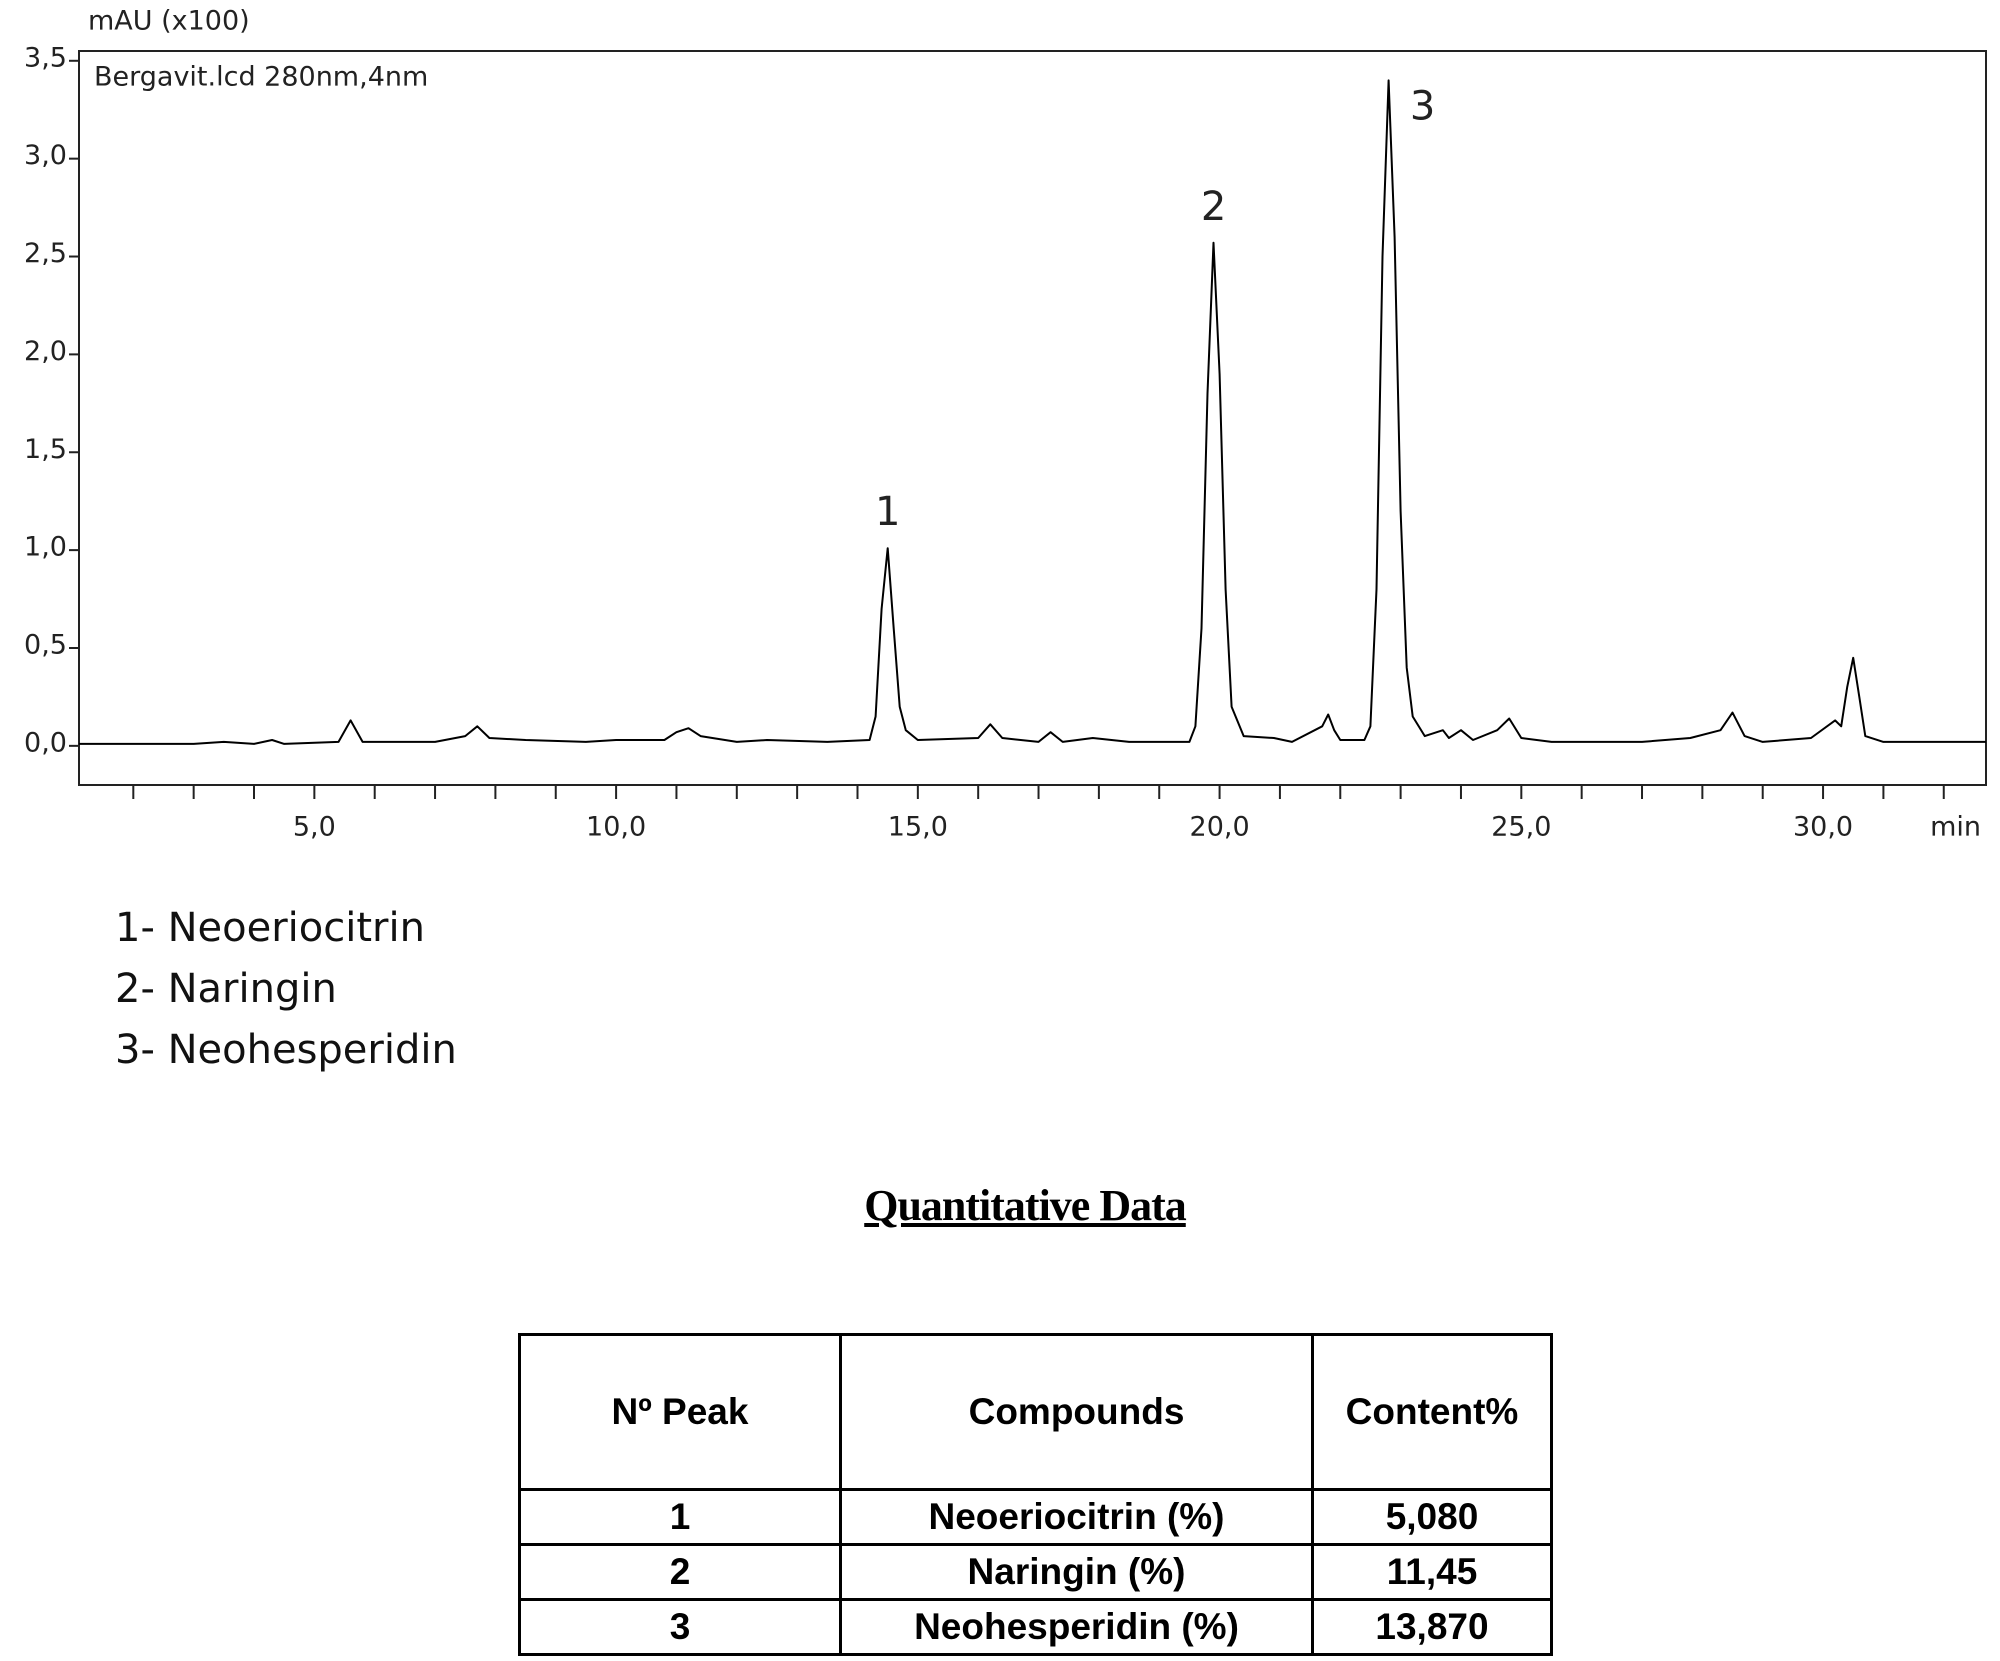 This screenshot has height=1661, width=2000. I want to click on x-axis-label: min, so click(1955, 827).